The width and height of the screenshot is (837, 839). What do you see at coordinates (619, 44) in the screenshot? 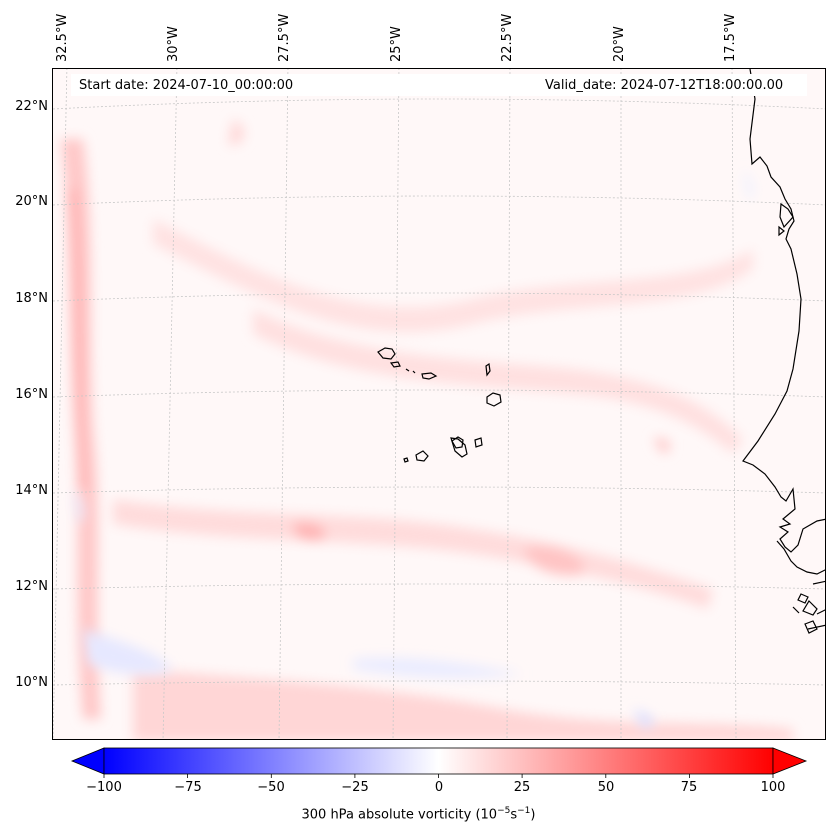
I see `lon-label-20w: 20°W` at bounding box center [619, 44].